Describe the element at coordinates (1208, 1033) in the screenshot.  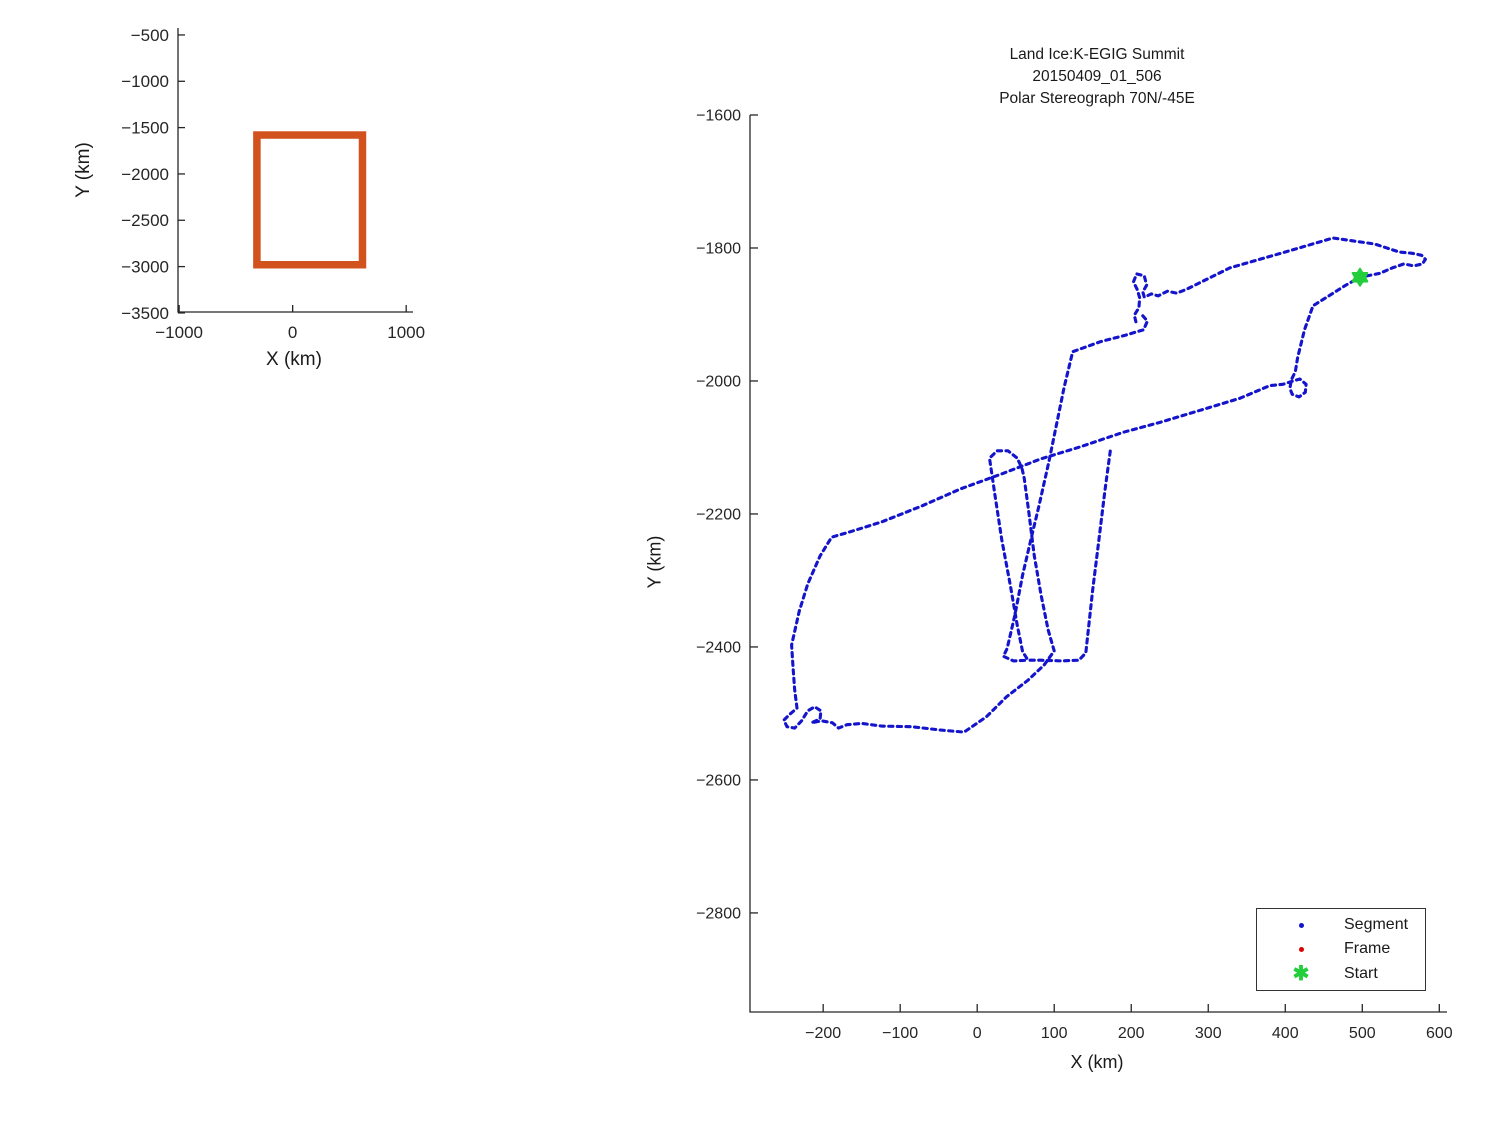
I see `main-x-tick-label: 300` at that location.